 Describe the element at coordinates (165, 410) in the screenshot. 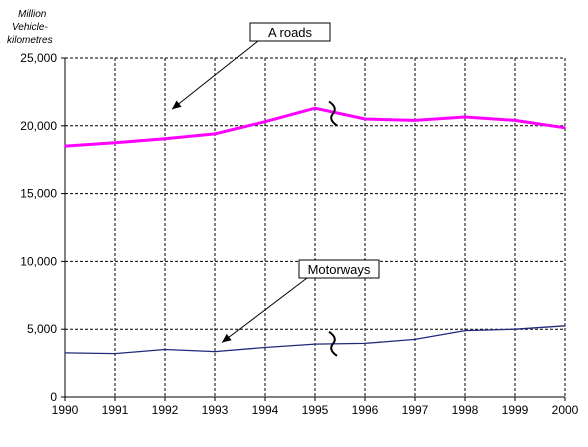

I see `x-tick-label: 1992` at that location.